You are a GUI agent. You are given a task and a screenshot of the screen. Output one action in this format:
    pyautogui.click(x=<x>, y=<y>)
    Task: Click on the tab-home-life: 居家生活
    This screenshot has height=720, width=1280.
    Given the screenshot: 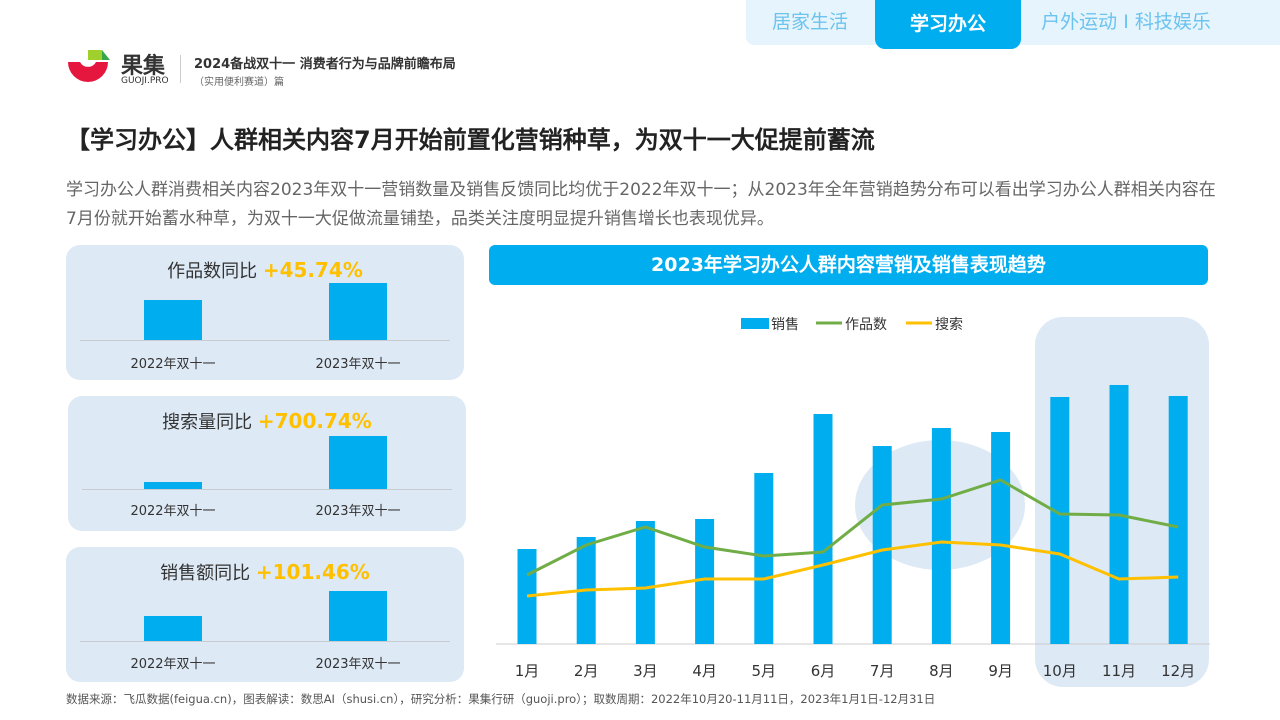 What is the action you would take?
    pyautogui.click(x=809, y=22)
    